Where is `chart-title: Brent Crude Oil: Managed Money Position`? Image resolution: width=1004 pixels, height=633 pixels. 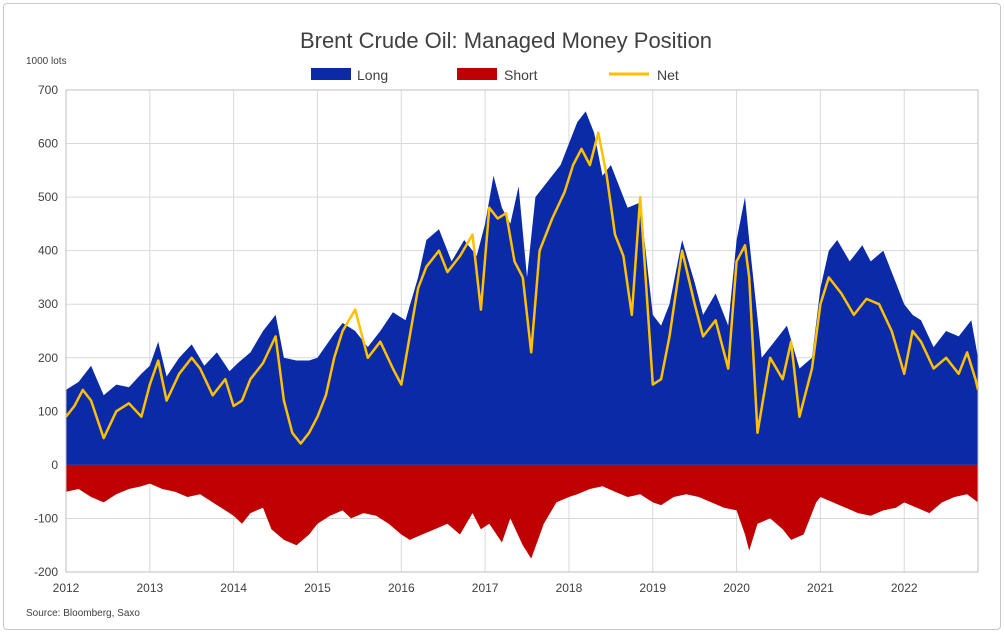 chart-title: Brent Crude Oil: Managed Money Position is located at coordinates (506, 40).